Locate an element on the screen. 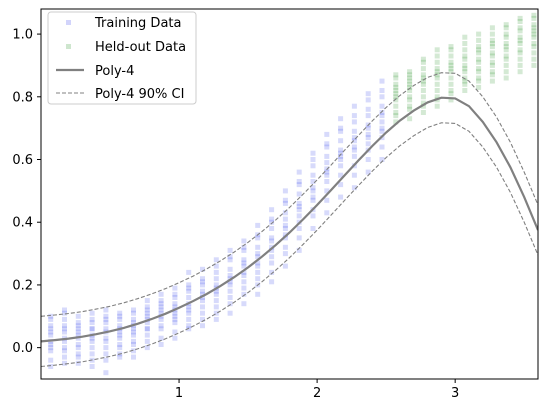 This screenshot has width=547, height=413. legend-box is located at coordinates (122, 58).